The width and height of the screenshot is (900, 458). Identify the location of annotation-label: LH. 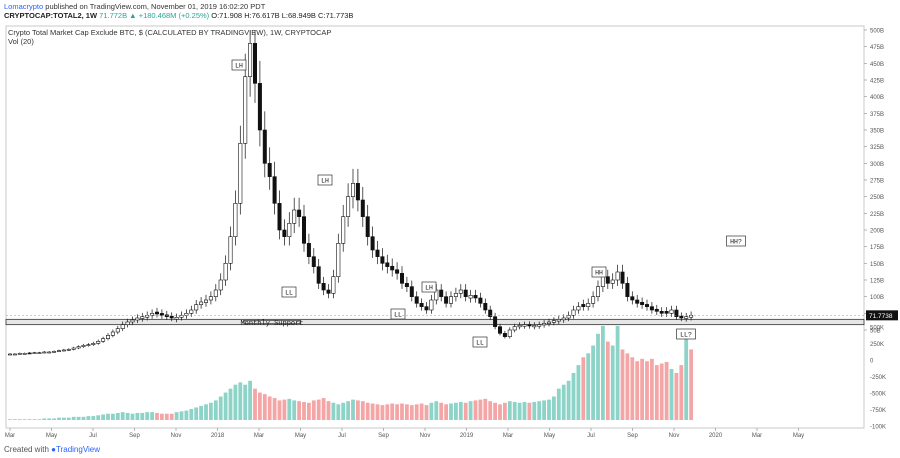
(239, 66).